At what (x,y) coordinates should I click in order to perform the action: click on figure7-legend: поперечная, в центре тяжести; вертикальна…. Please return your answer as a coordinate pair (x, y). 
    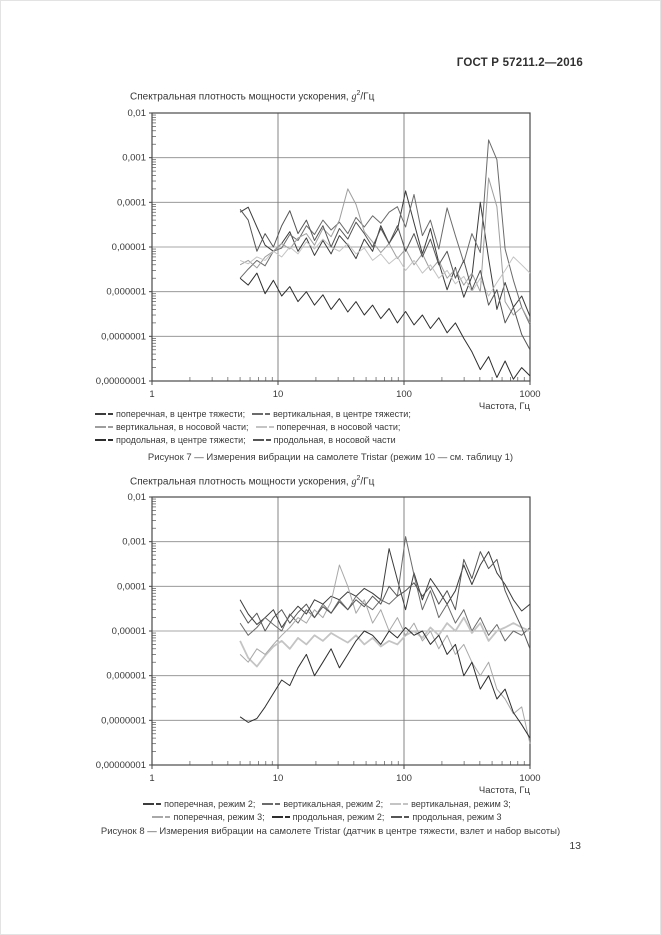
    Looking at the image, I should click on (256, 427).